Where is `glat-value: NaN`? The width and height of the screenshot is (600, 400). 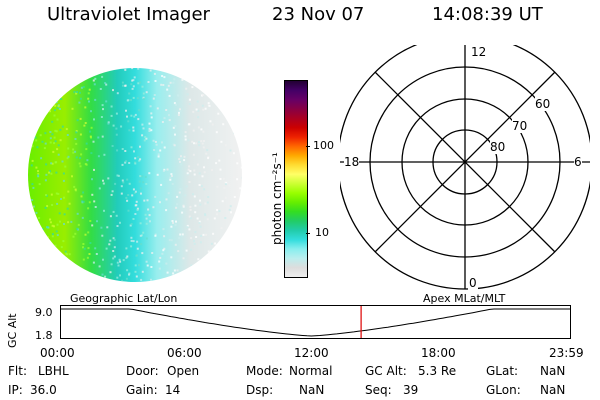
glat-value: NaN is located at coordinates (553, 371).